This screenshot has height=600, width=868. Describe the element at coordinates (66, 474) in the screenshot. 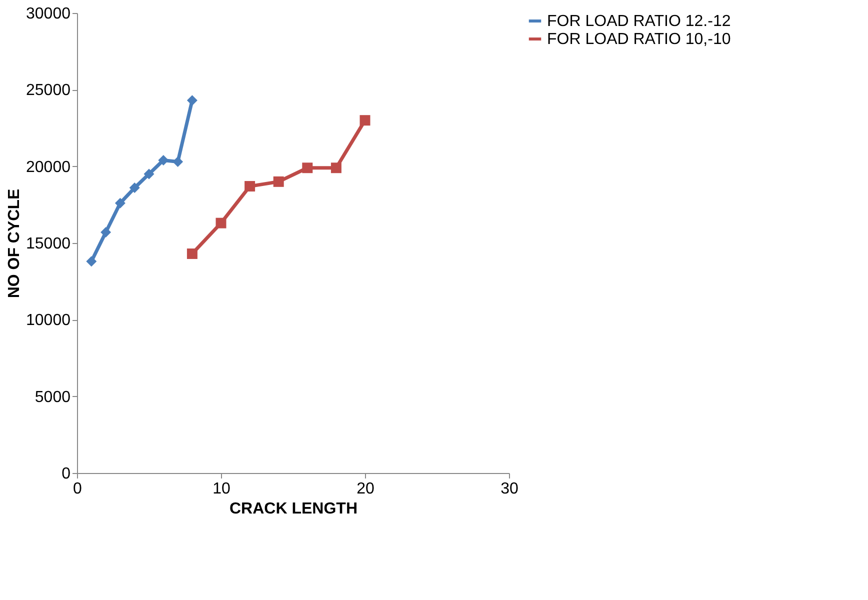

I see `y-tick-label: 0` at that location.